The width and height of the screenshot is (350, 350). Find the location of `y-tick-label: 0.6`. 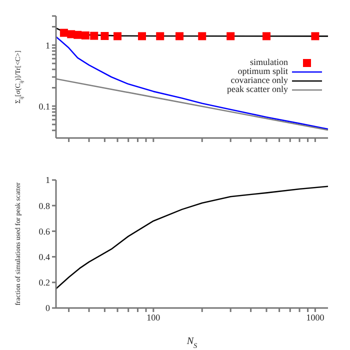

y-tick-label: 0.6 is located at coordinates (44, 231).